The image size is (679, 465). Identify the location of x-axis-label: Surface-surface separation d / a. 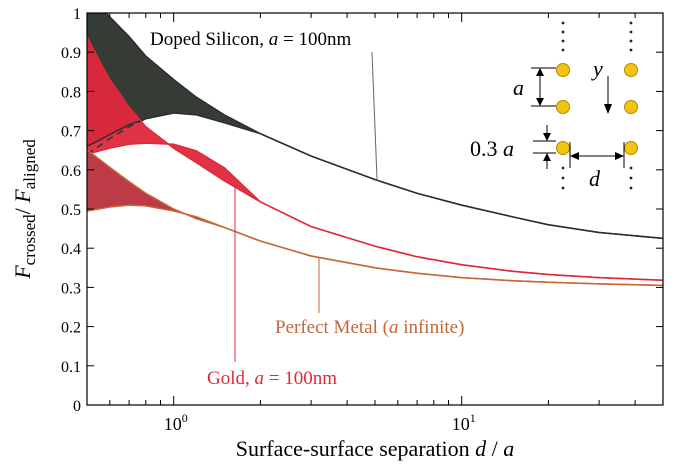
(375, 448).